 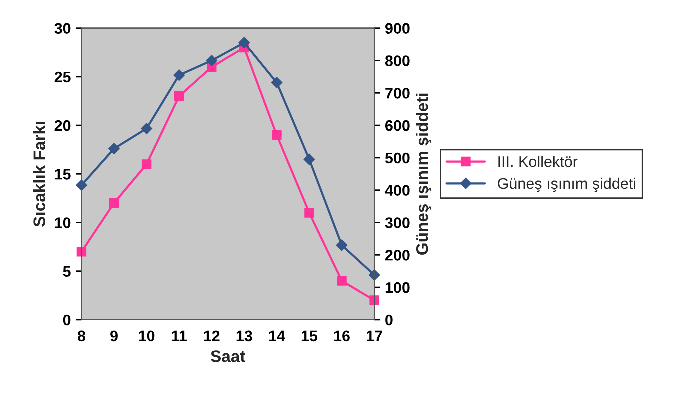 I want to click on y2-tick-label: 100, so click(x=398, y=288).